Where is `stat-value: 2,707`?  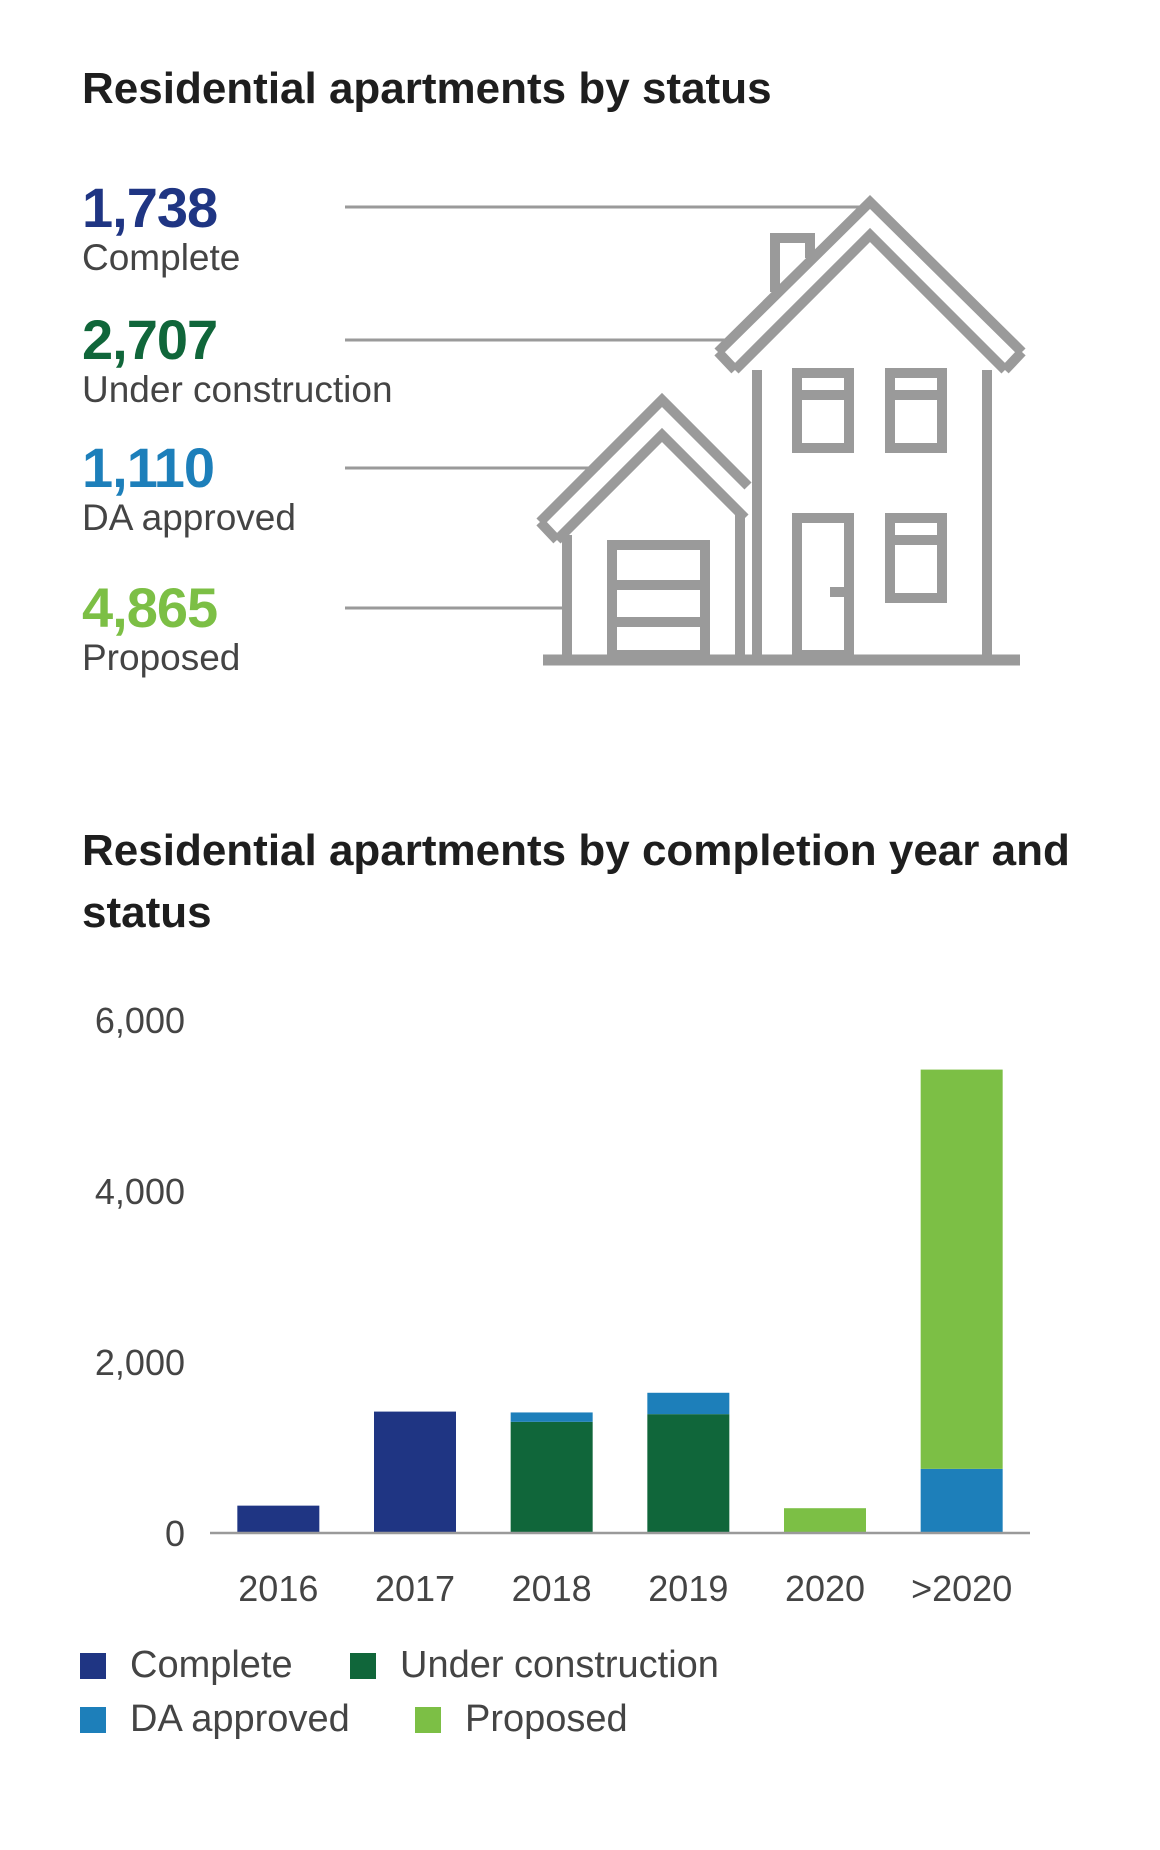 stat-value: 2,707 is located at coordinates (150, 339).